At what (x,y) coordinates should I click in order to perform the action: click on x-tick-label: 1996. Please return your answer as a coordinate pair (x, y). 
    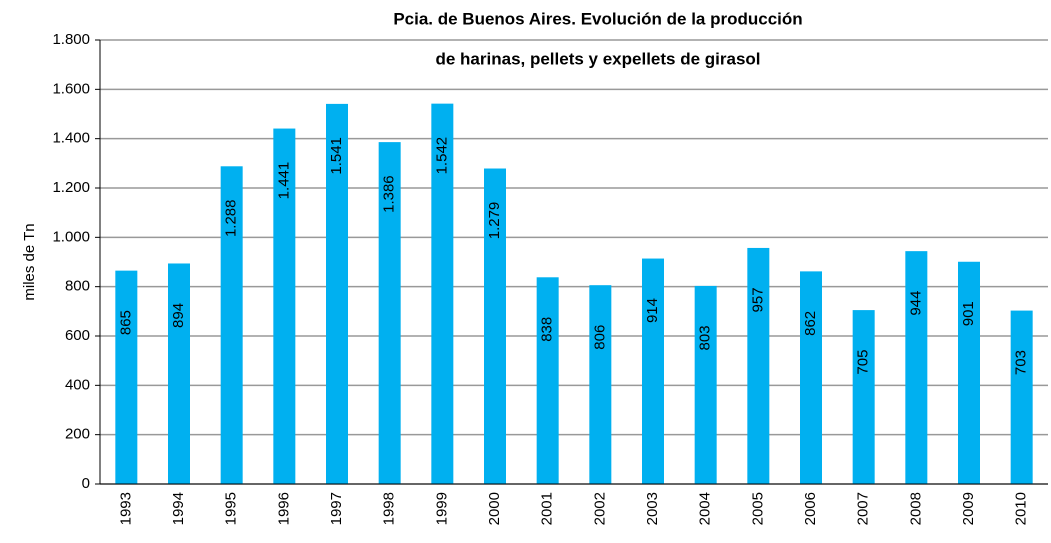
    Looking at the image, I should click on (283, 508).